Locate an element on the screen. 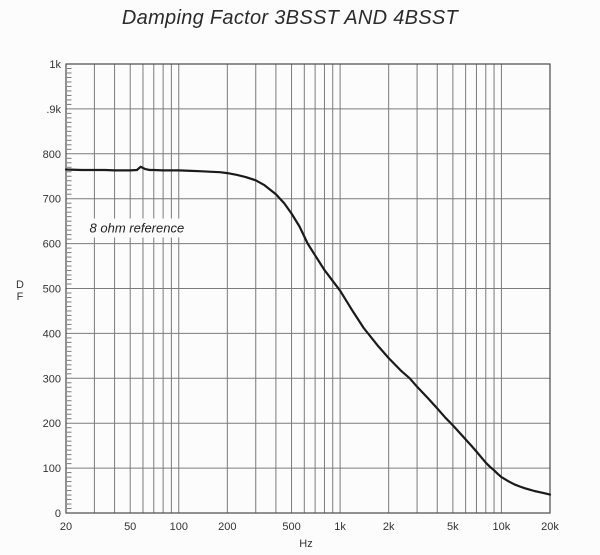 The image size is (600, 555). y-axis-label: D F is located at coordinates (20, 291).